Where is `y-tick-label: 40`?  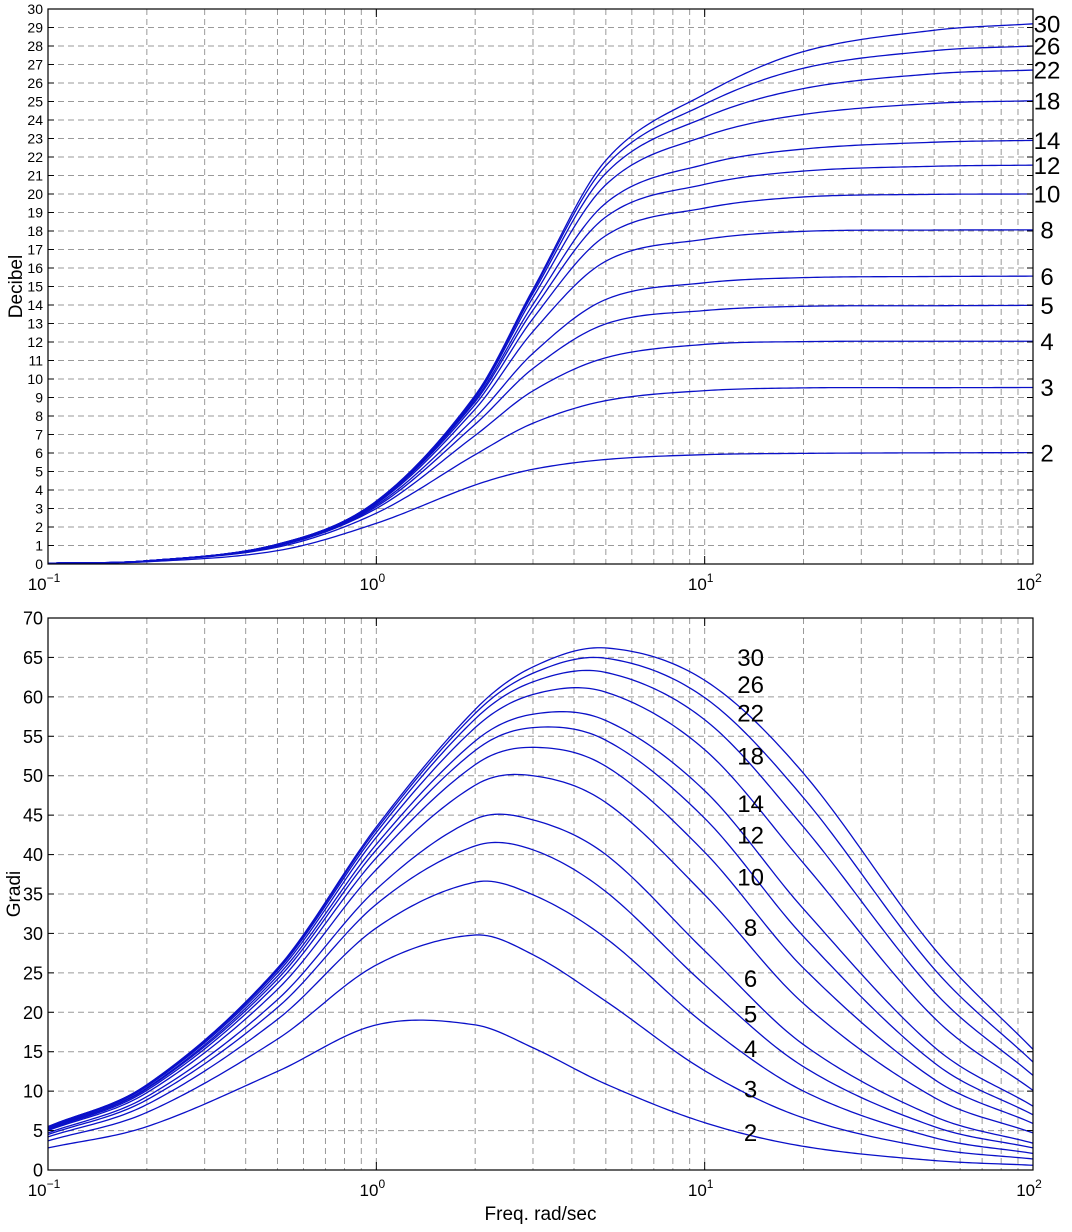
y-tick-label: 40 is located at coordinates (33, 855).